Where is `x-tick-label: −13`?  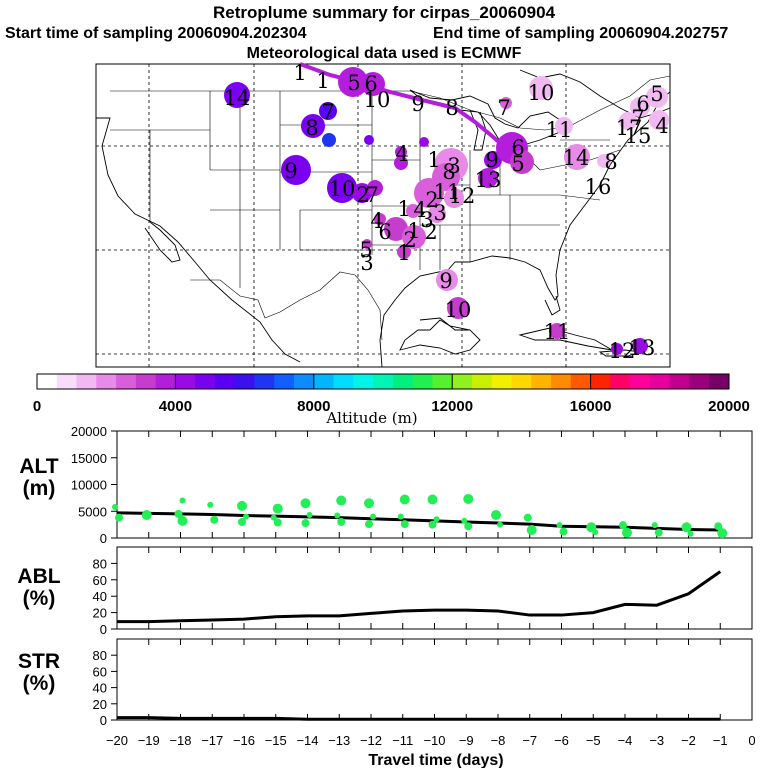
x-tick-label: −13 is located at coordinates (339, 740).